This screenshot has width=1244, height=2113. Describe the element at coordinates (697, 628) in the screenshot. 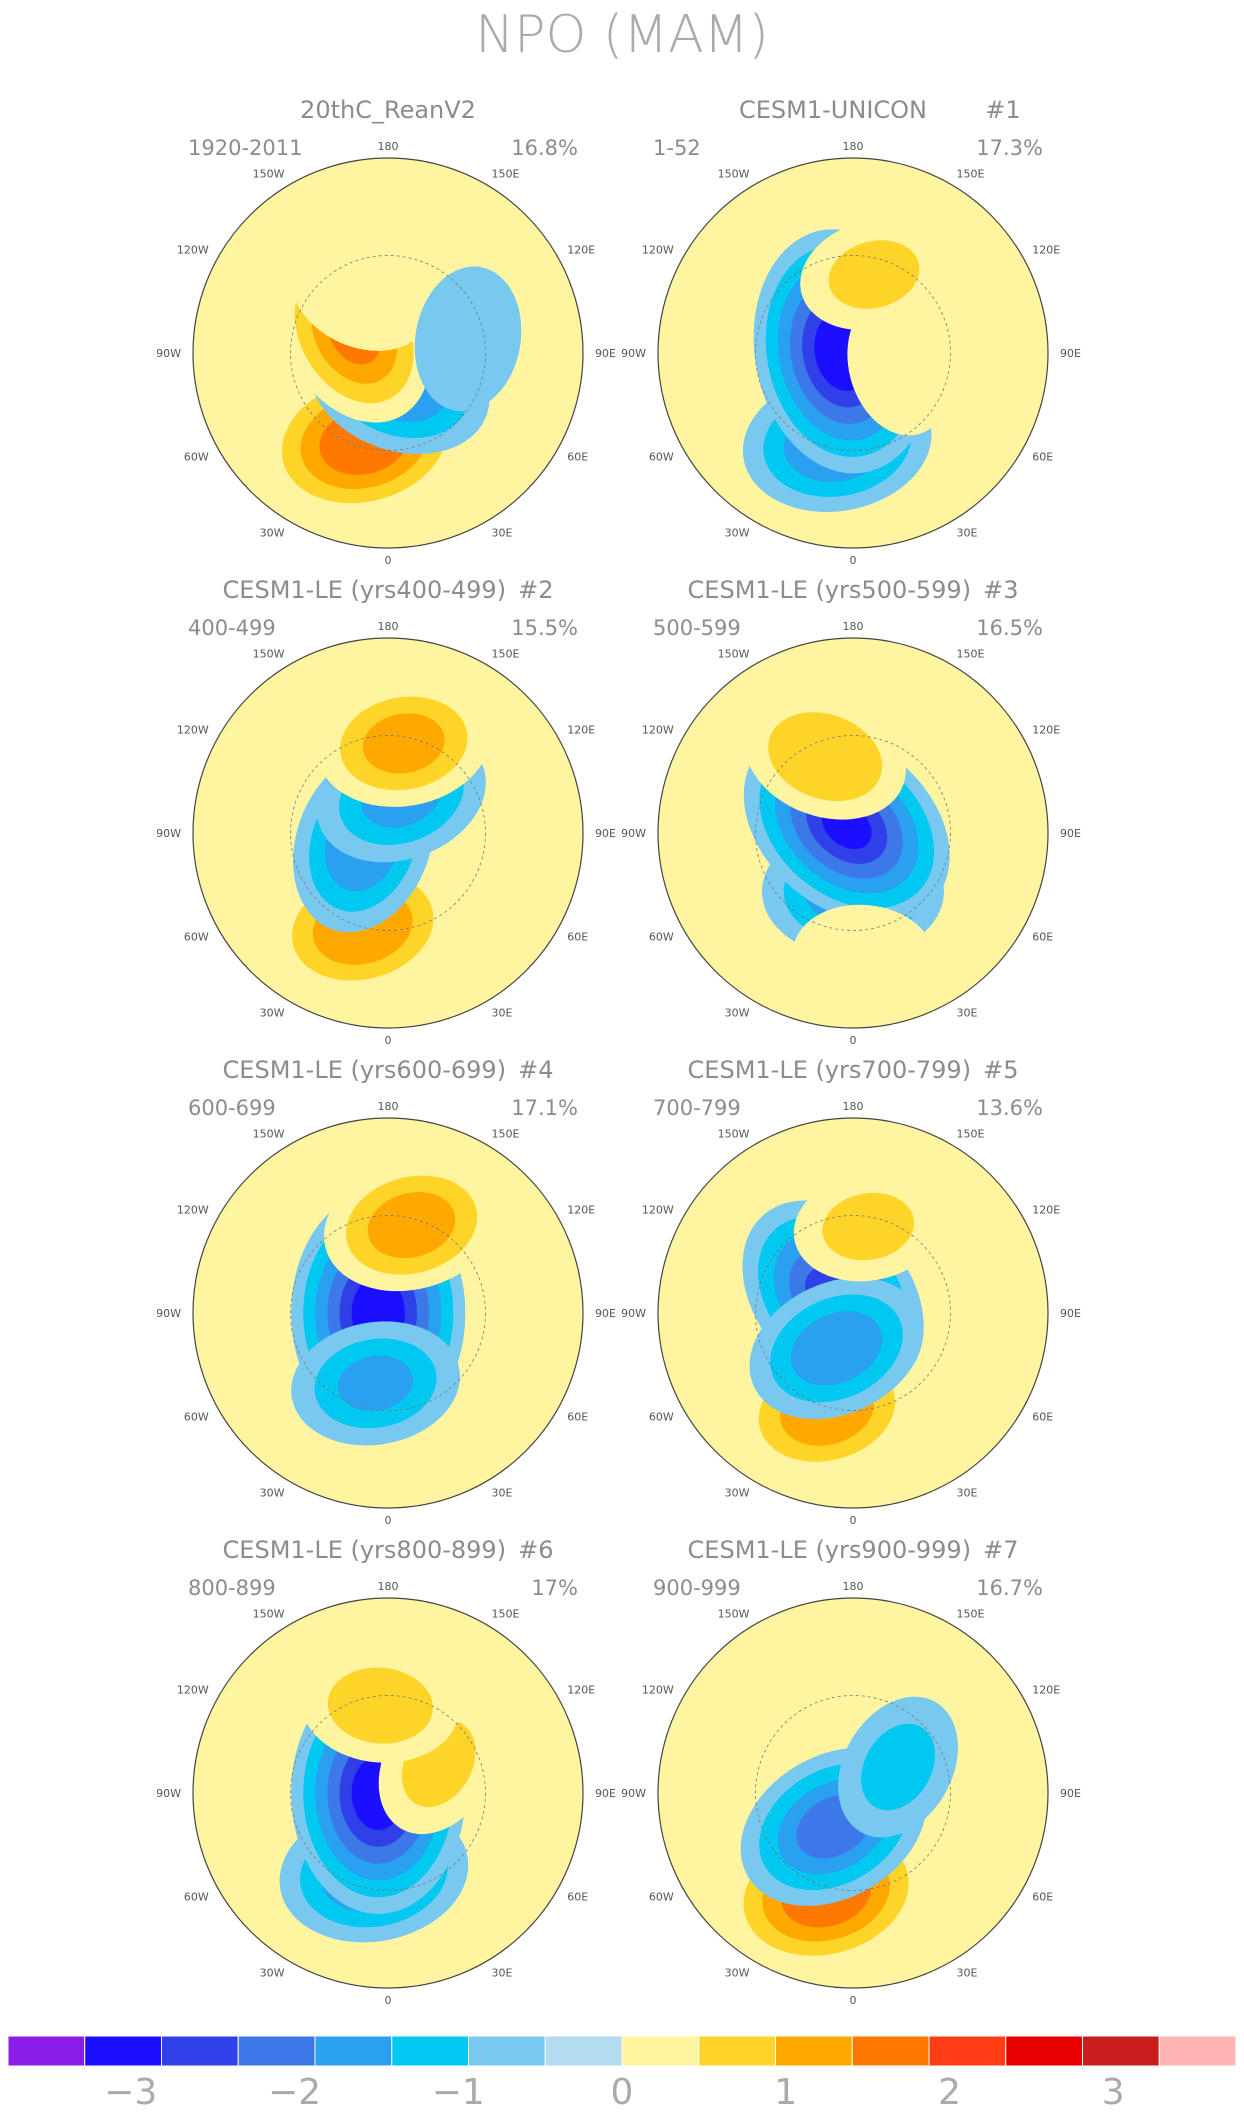

I see `panel-period: 500-599` at that location.